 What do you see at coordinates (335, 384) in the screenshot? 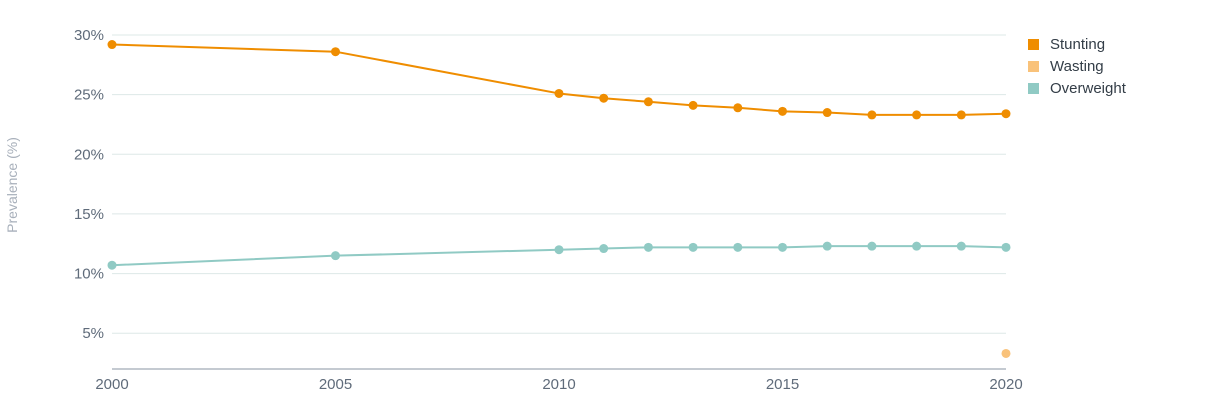
I see `x-tick-label: 2005` at bounding box center [335, 384].